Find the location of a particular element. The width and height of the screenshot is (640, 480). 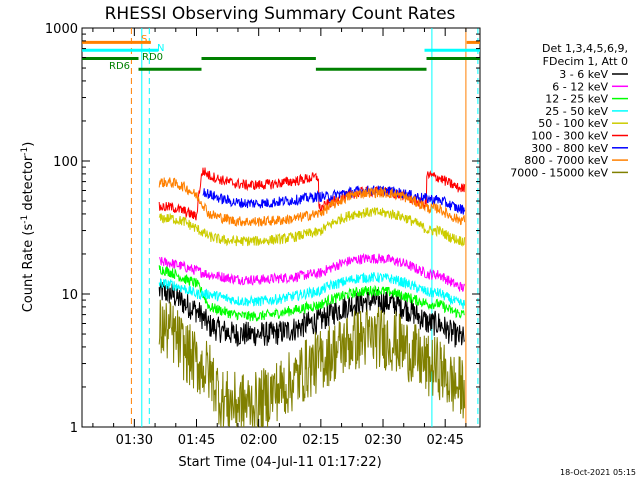

y-axis-label-sup2: -1 is located at coordinates (25, 151).